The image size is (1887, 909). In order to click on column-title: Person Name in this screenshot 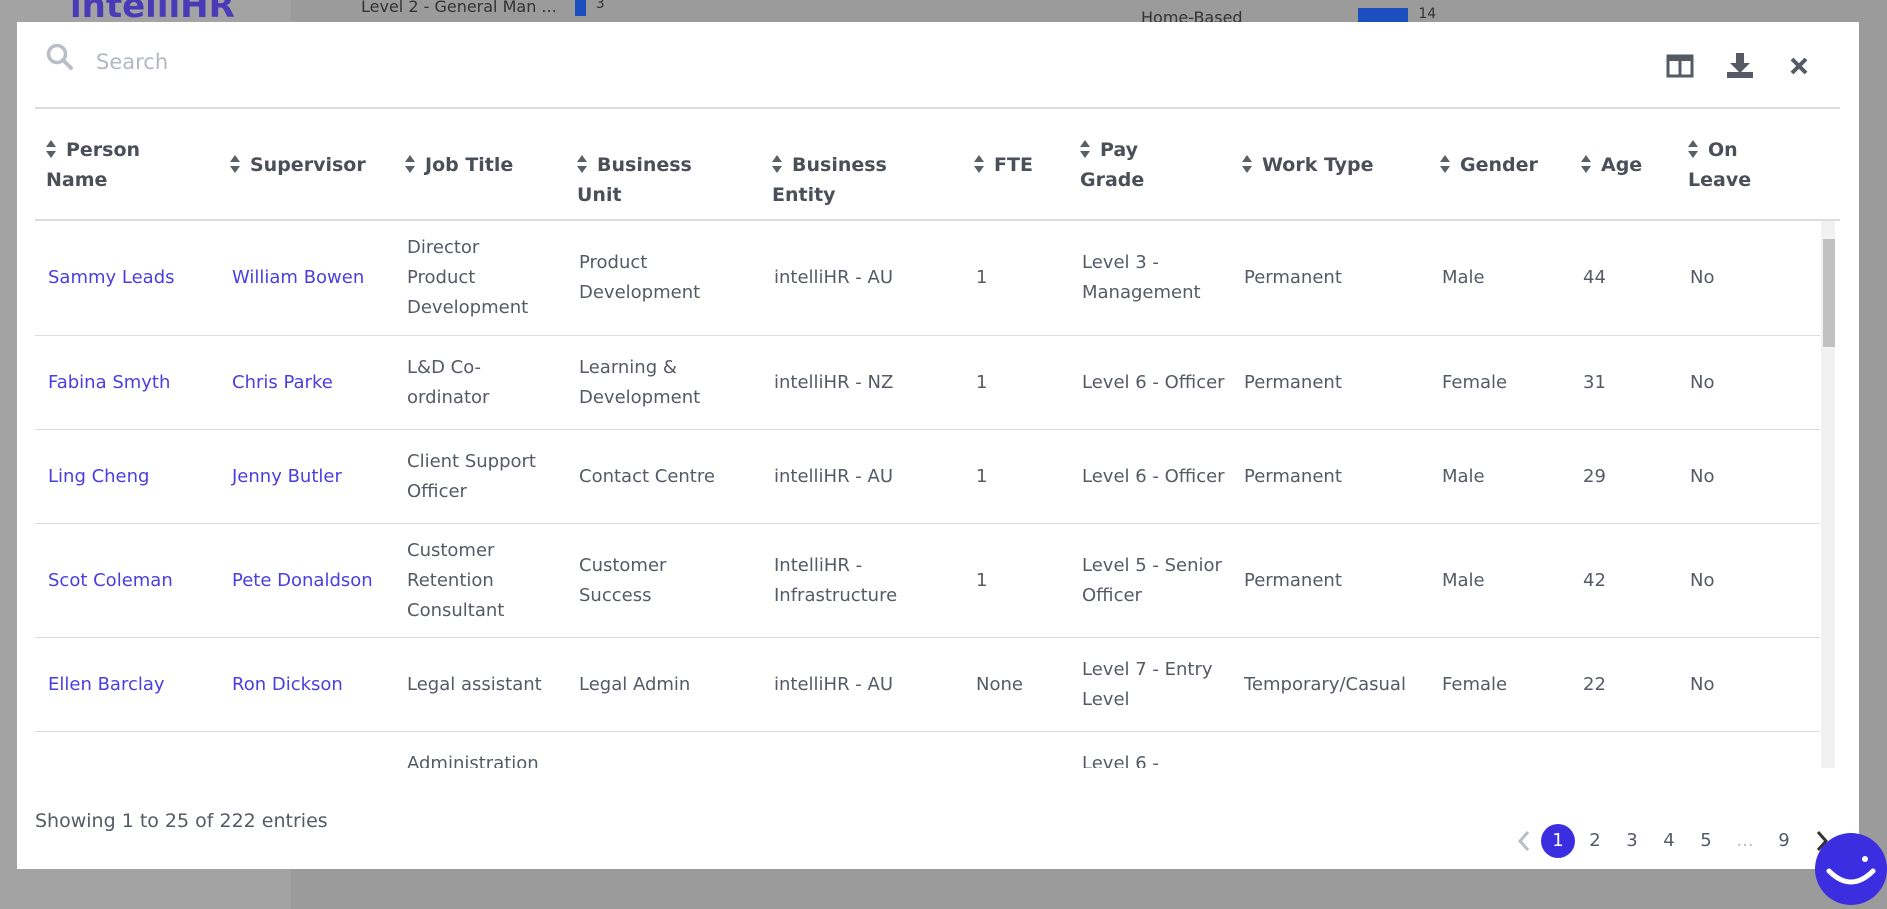, I will do `click(93, 165)`.